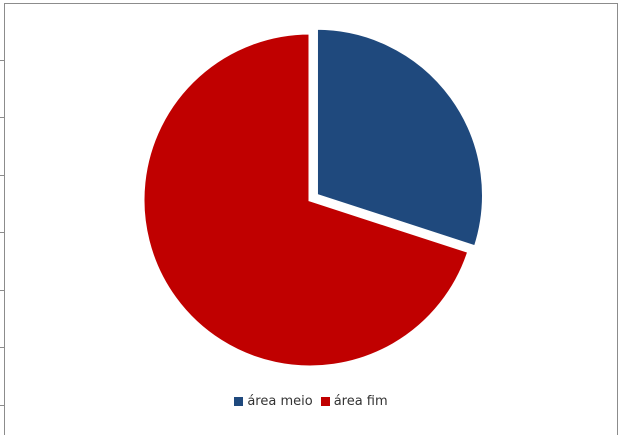  I want to click on legend-label-area-meio: área meio, so click(280, 401).